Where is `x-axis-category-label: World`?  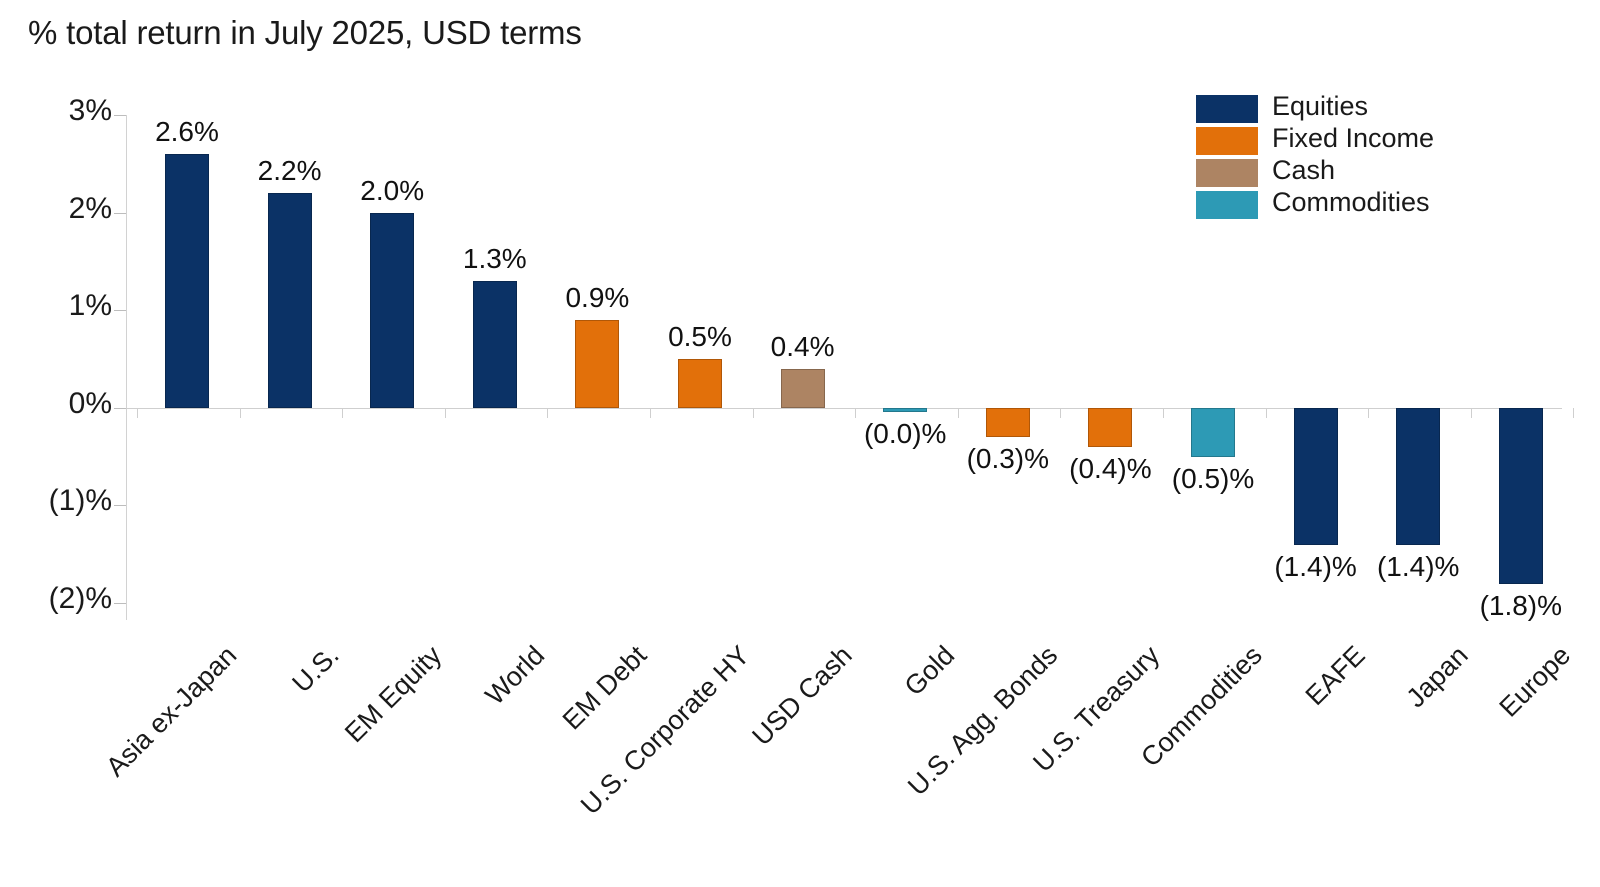
x-axis-category-label: World is located at coordinates (515, 675).